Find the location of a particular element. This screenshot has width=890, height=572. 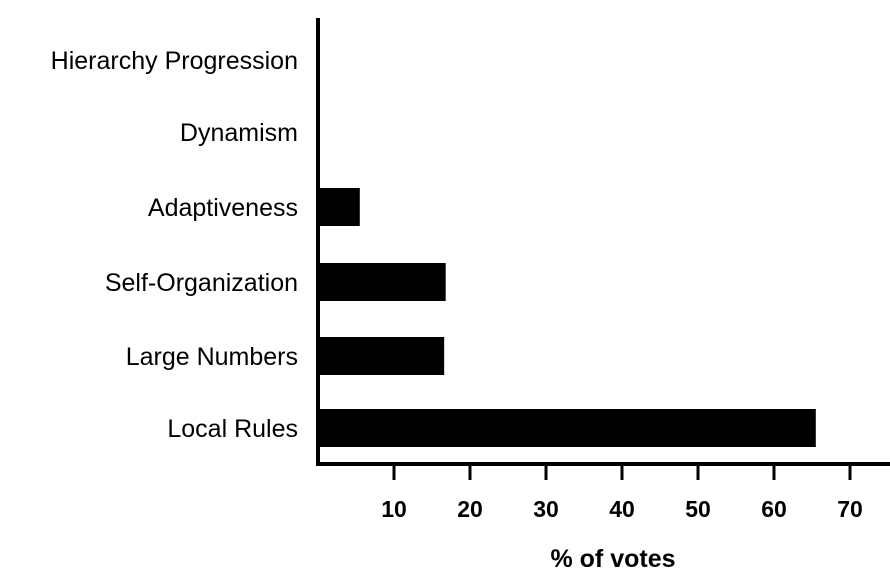

x-tick-labels: 10 20 30 40 50 60 70 is located at coordinates (622, 509).